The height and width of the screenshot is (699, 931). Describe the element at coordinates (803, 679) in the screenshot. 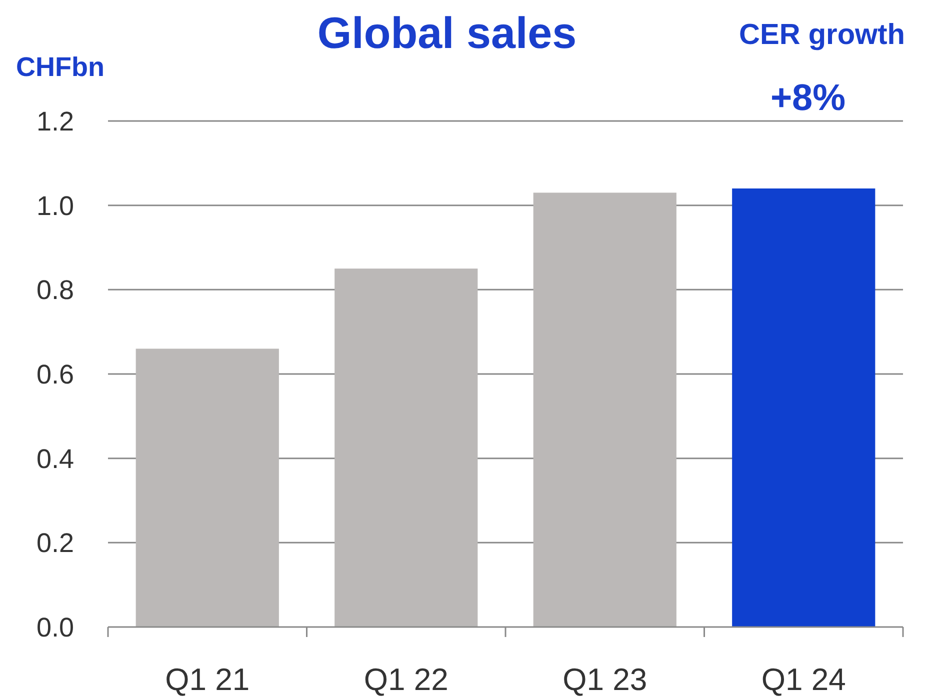

I see `x-tick-label: Q1 24` at that location.